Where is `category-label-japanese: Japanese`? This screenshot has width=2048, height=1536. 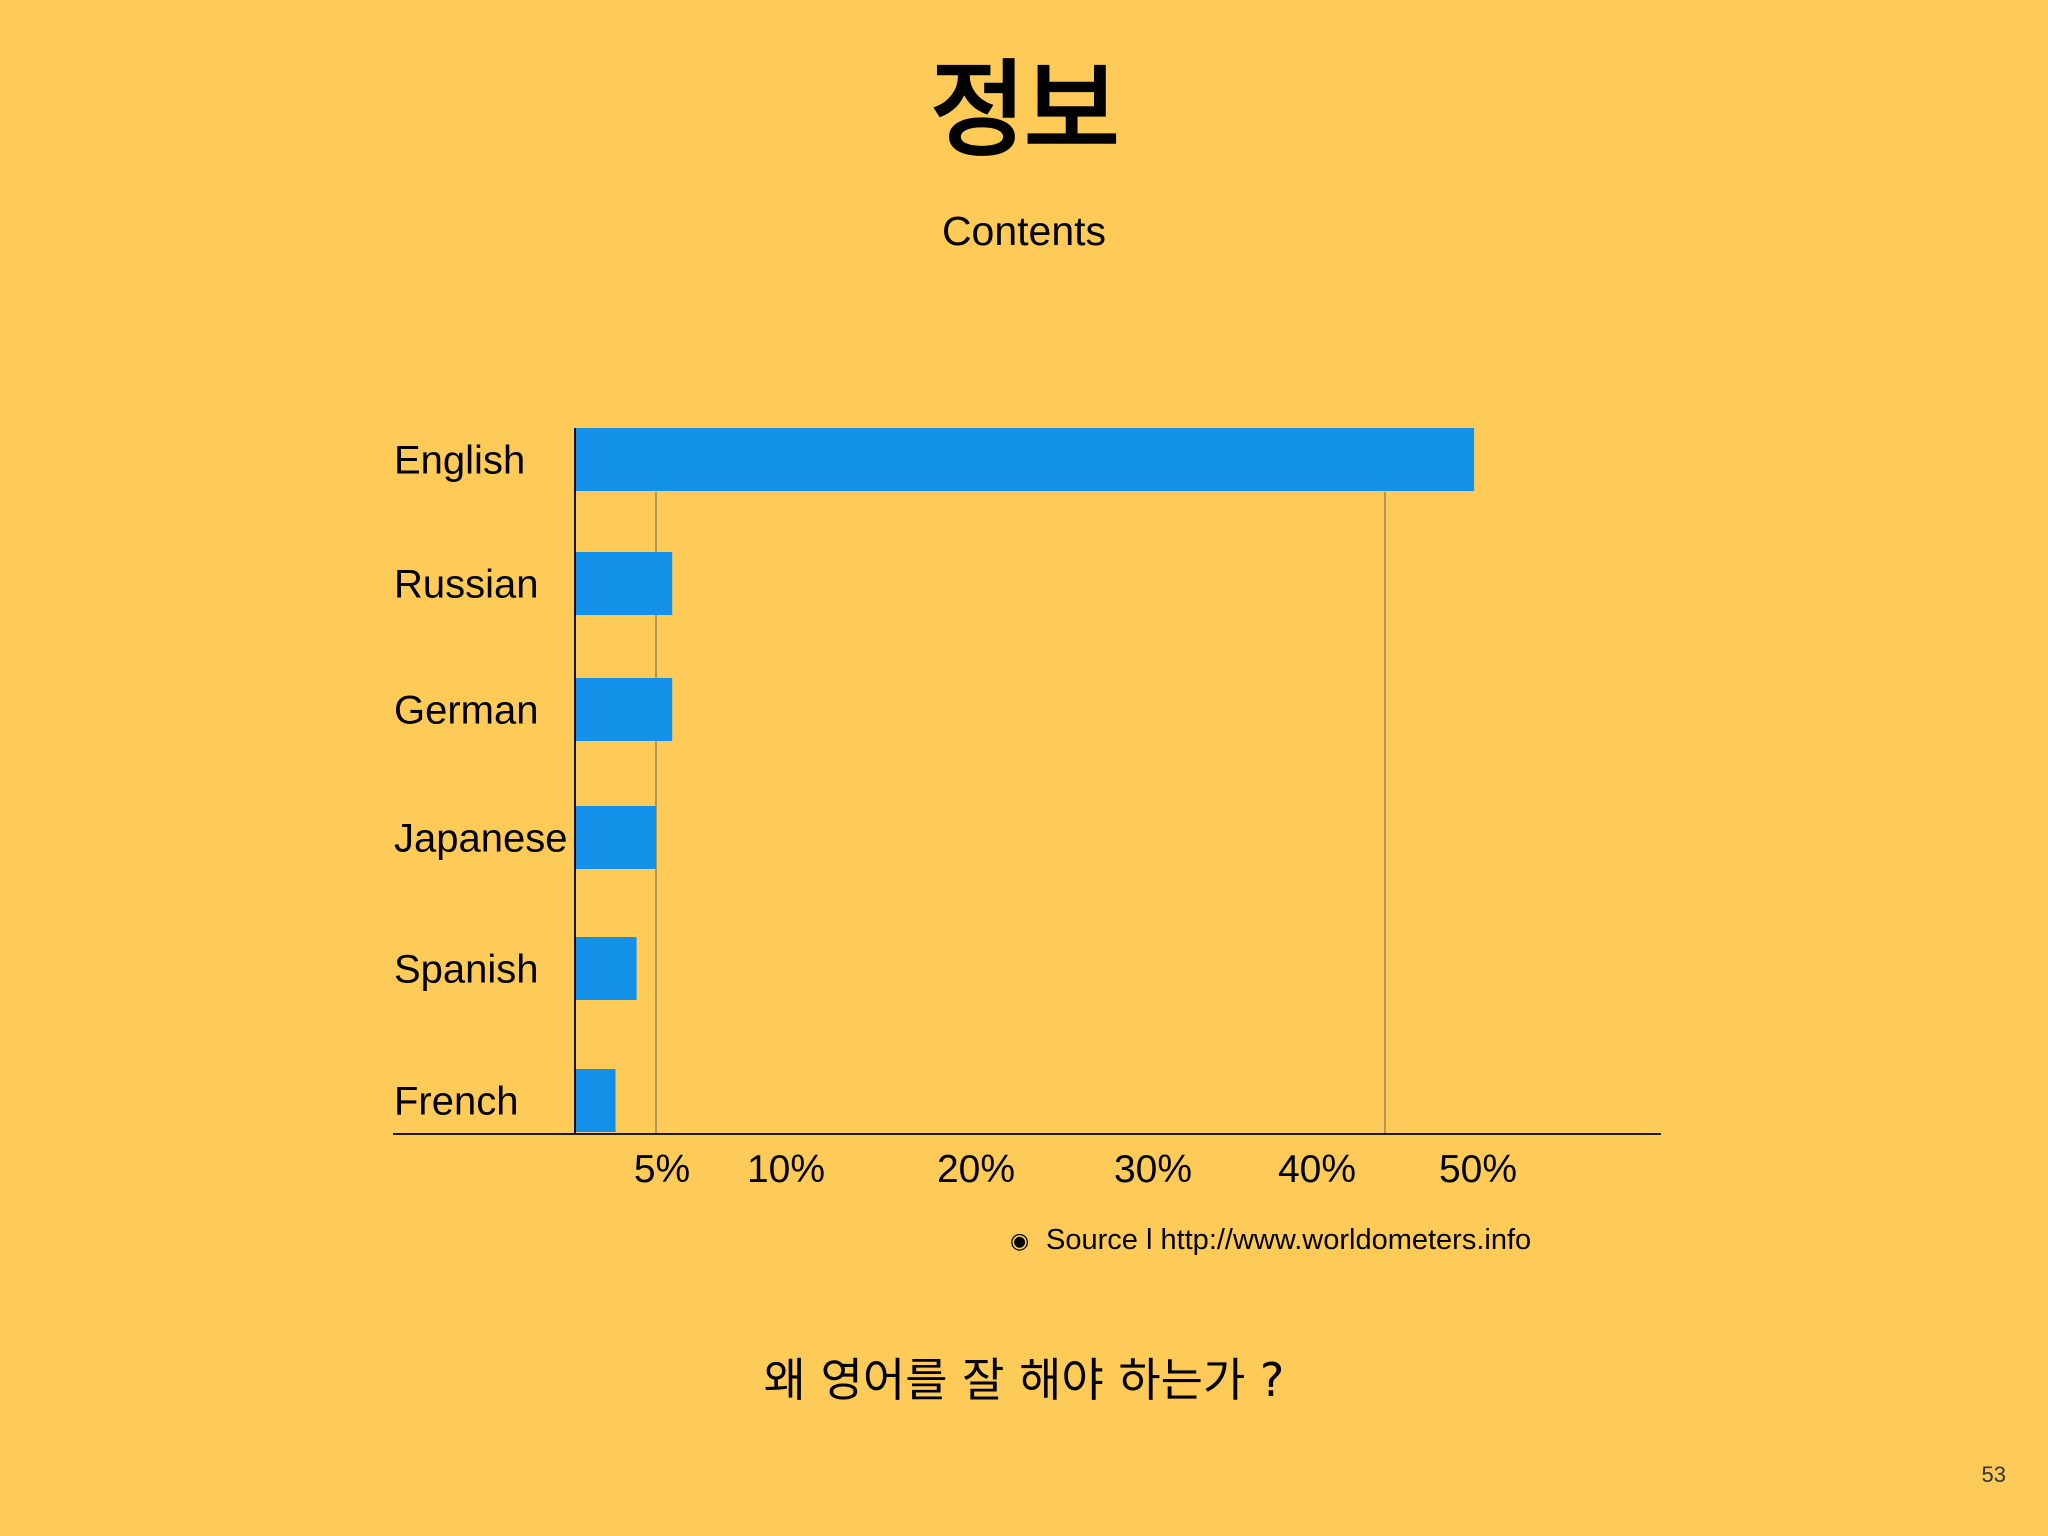
category-label-japanese: Japanese is located at coordinates (480, 839).